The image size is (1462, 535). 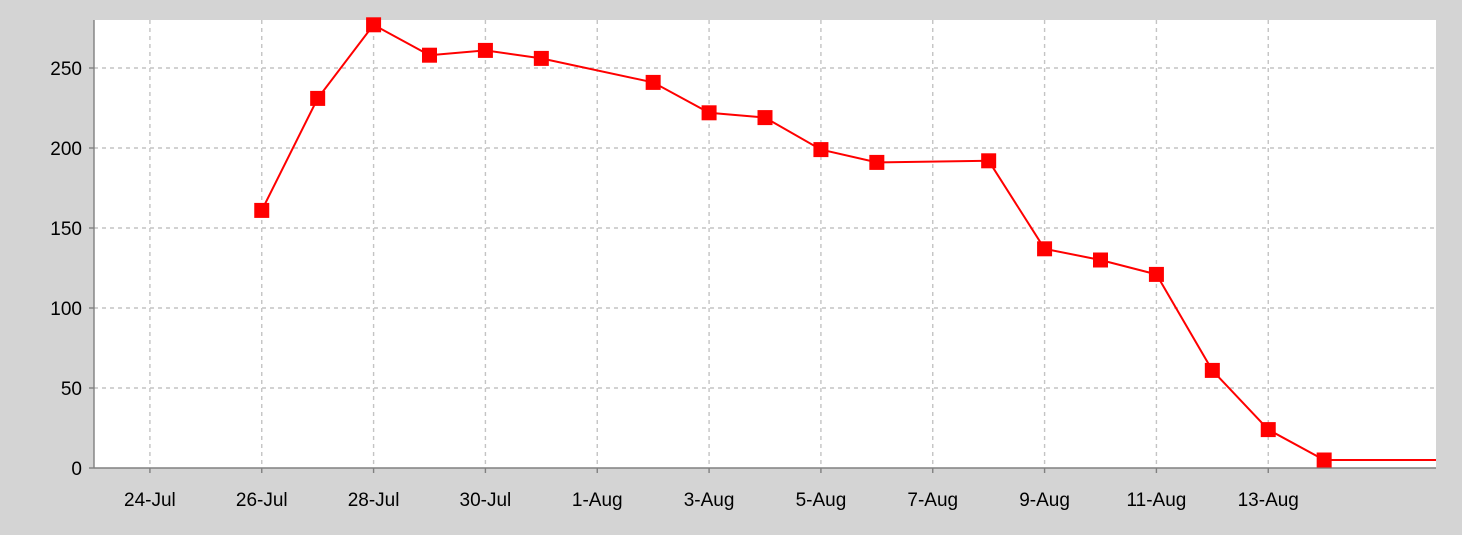 What do you see at coordinates (66, 69) in the screenshot?
I see `y-tick-label: 250` at bounding box center [66, 69].